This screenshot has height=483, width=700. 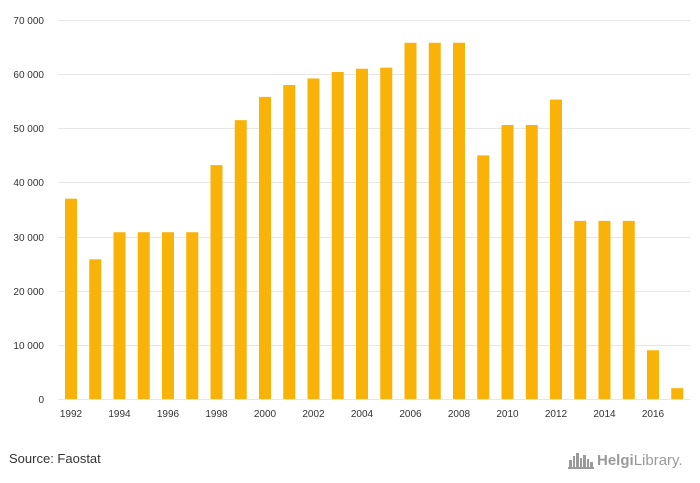 What do you see at coordinates (28, 346) in the screenshot?
I see `y-tick-label: 10 000` at bounding box center [28, 346].